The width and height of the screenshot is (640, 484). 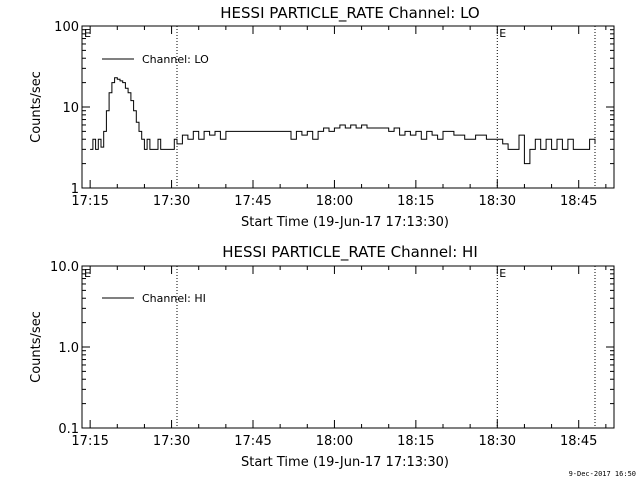 What do you see at coordinates (349, 13) in the screenshot?
I see `chart-title: HESSI PARTICLE_RATE Channel: LO` at bounding box center [349, 13].